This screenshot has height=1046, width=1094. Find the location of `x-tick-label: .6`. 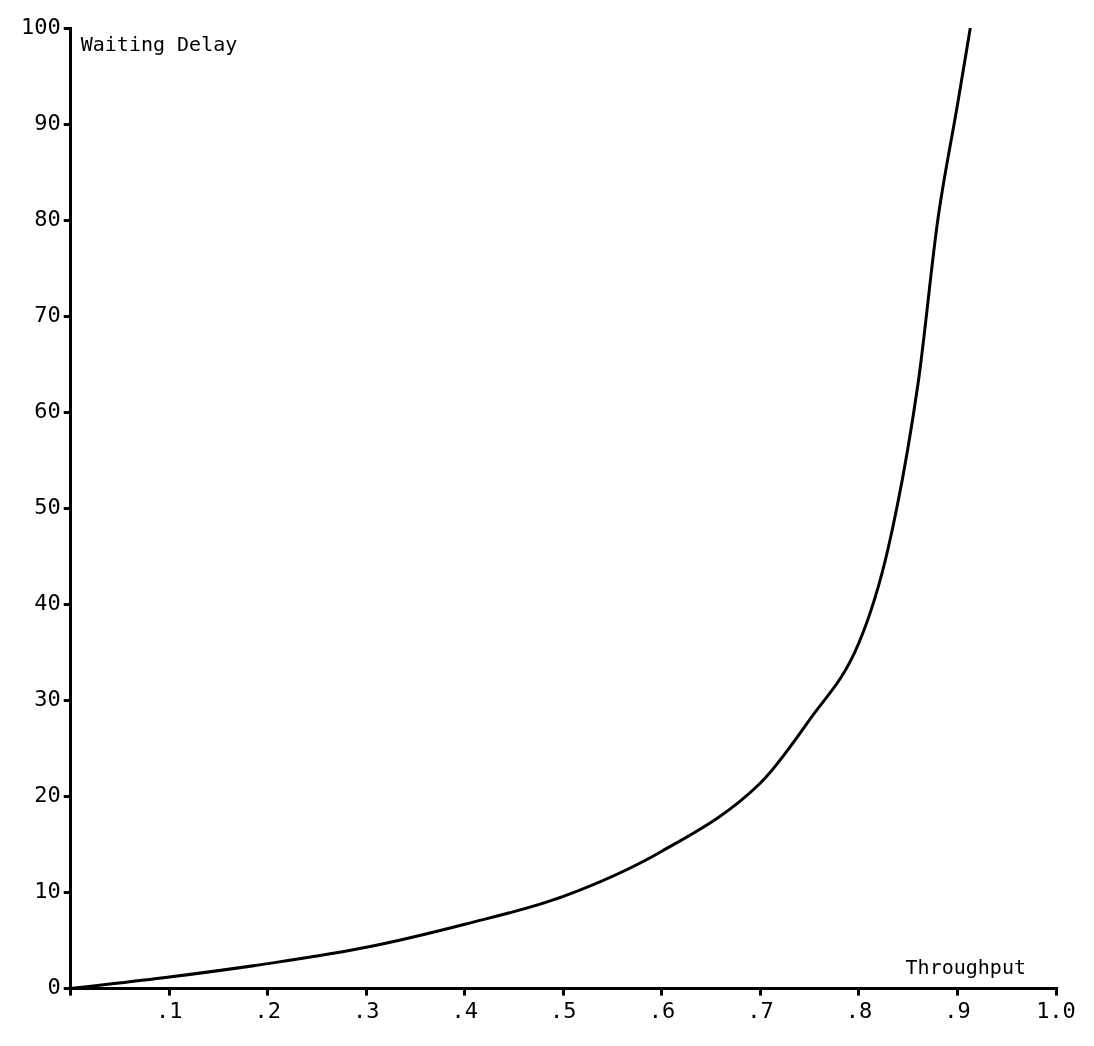

x-tick-label: .6 is located at coordinates (662, 1010).